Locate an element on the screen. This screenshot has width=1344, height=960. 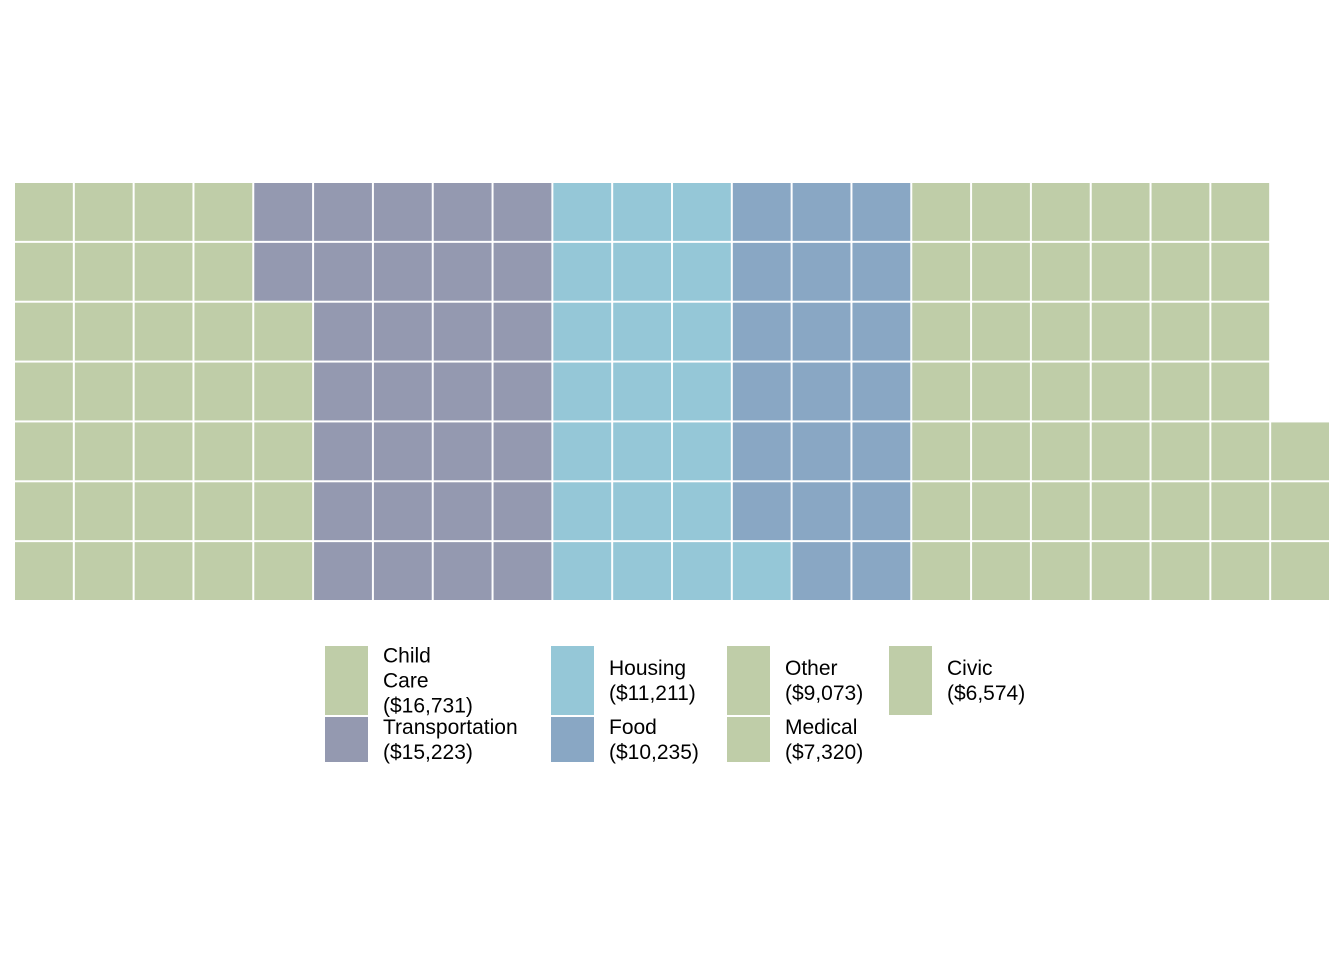
legend-label-other-line-1: Other is located at coordinates (811, 668).